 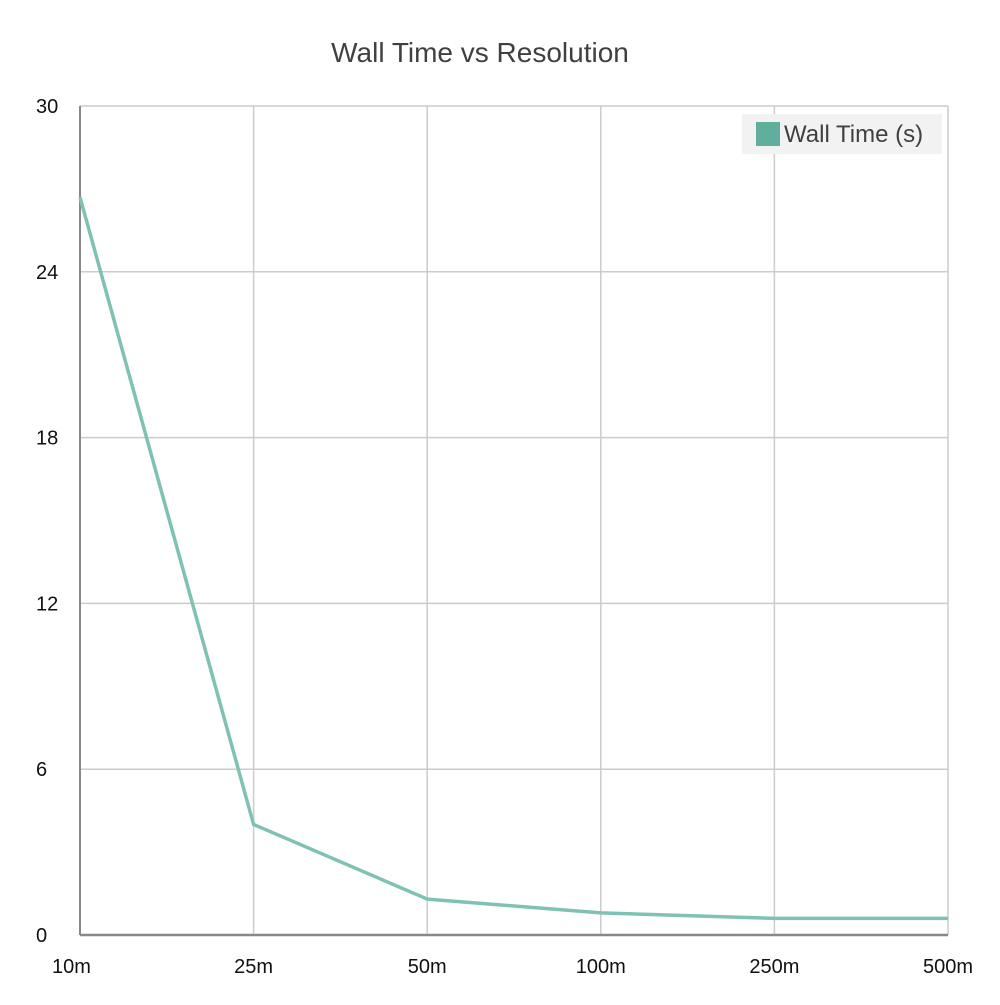 I want to click on y-tick-labels: 0 6 12 18 24 30, so click(x=47, y=521).